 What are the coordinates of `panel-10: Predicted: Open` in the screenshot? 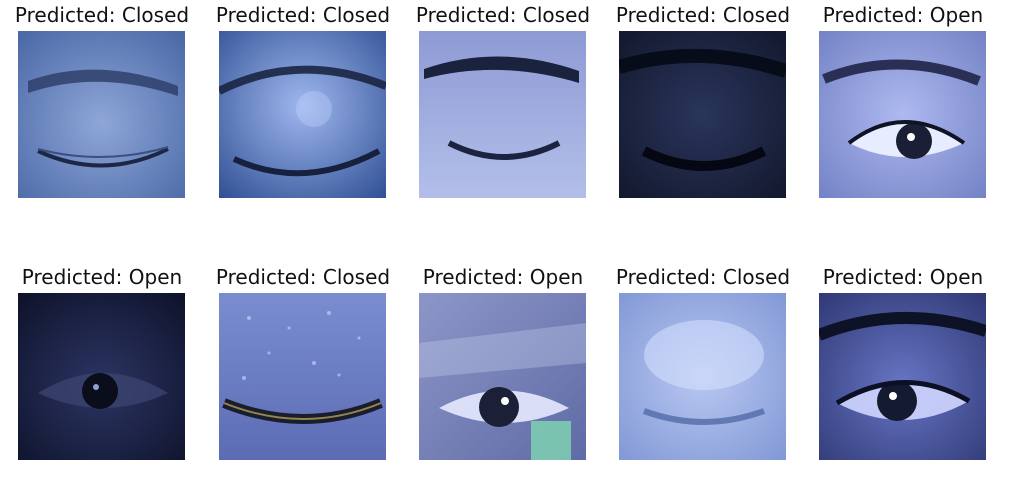 It's located at (903, 367).